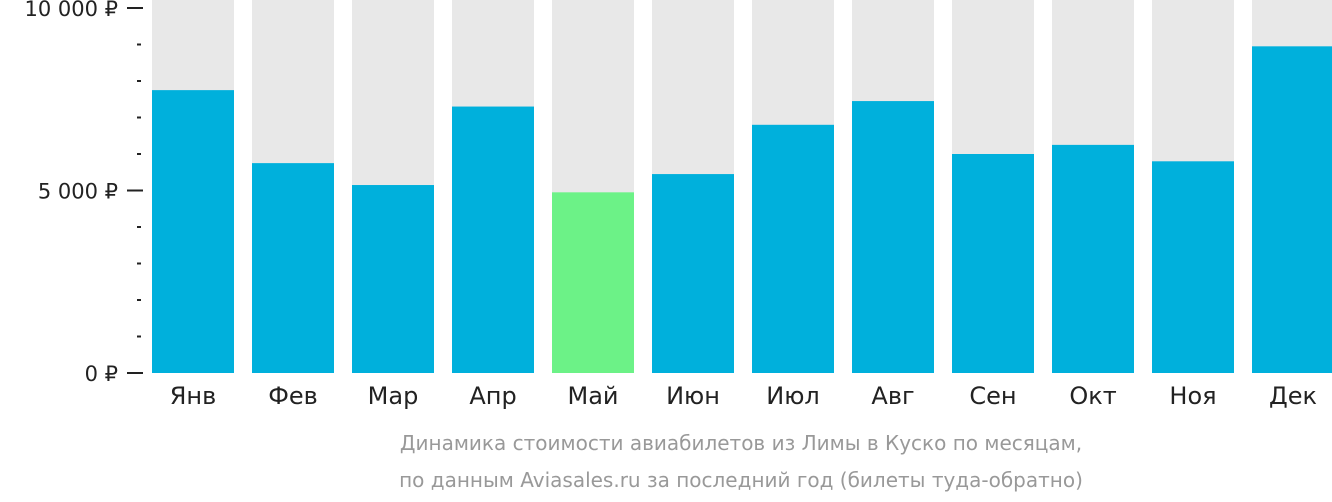  I want to click on x-tick-label: Авг, so click(892, 396).